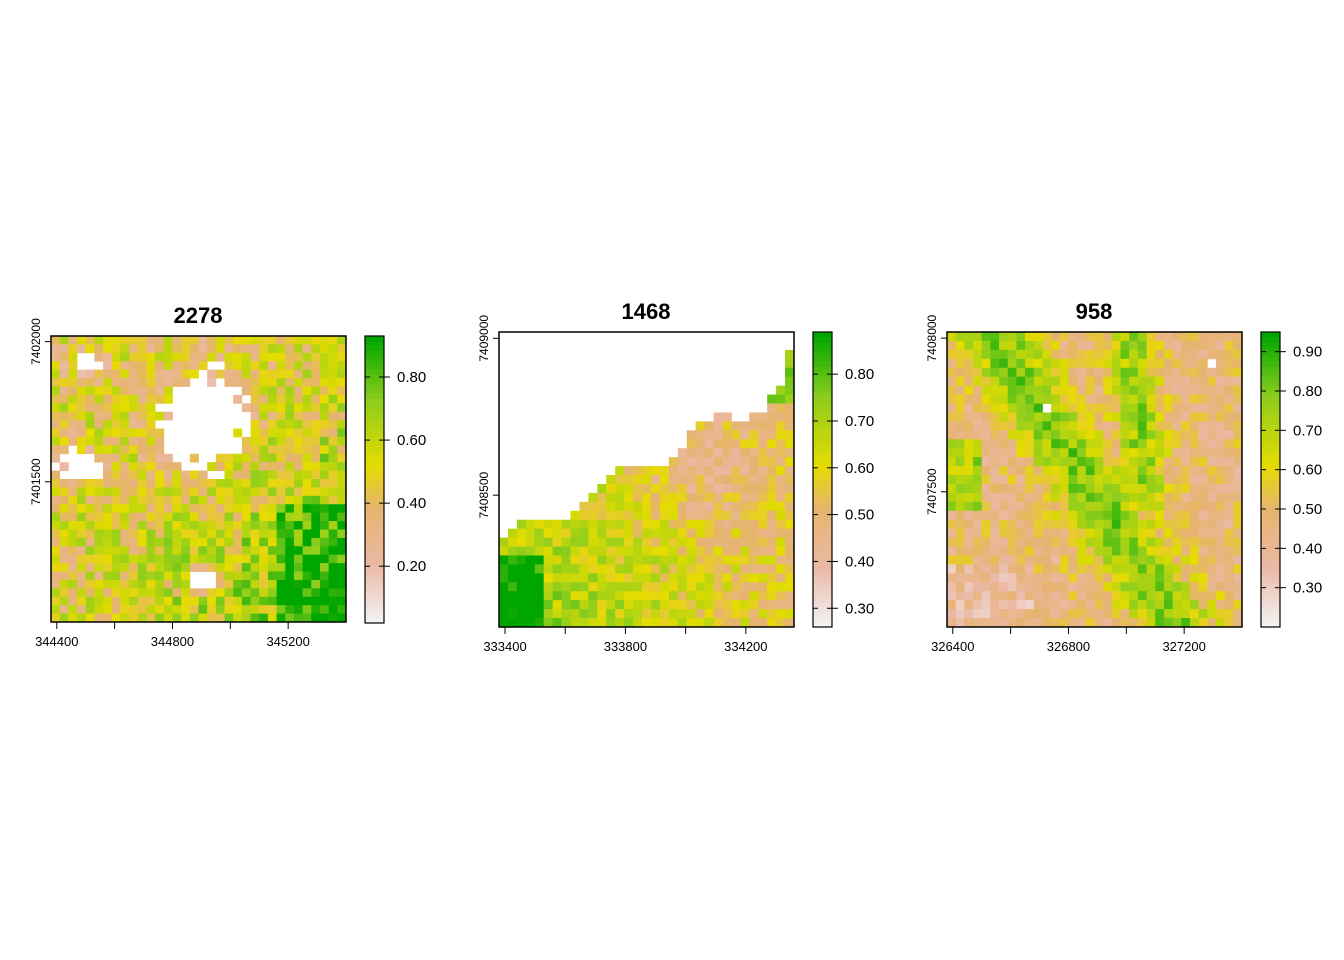 Image resolution: width=1344 pixels, height=960 pixels. I want to click on y-tick-label: 7401500, so click(36, 481).